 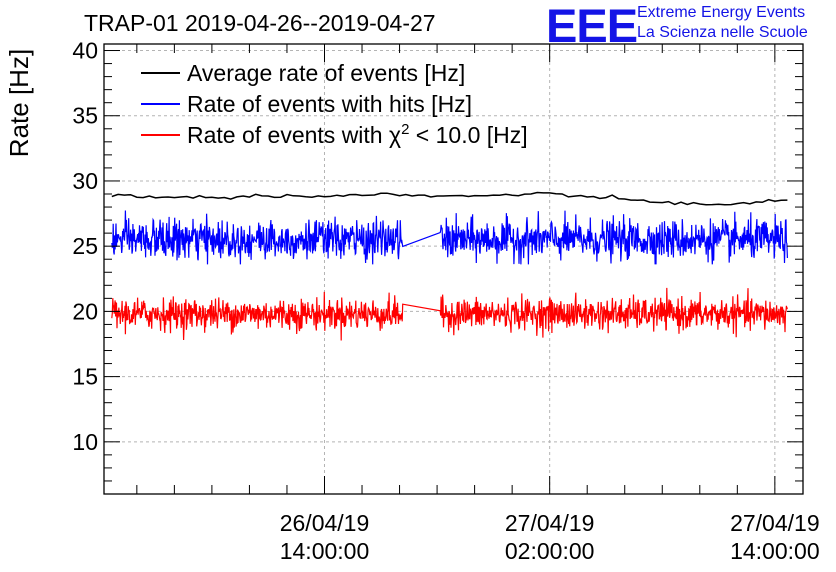 I want to click on y-tick-label: 15, so click(x=85, y=377).